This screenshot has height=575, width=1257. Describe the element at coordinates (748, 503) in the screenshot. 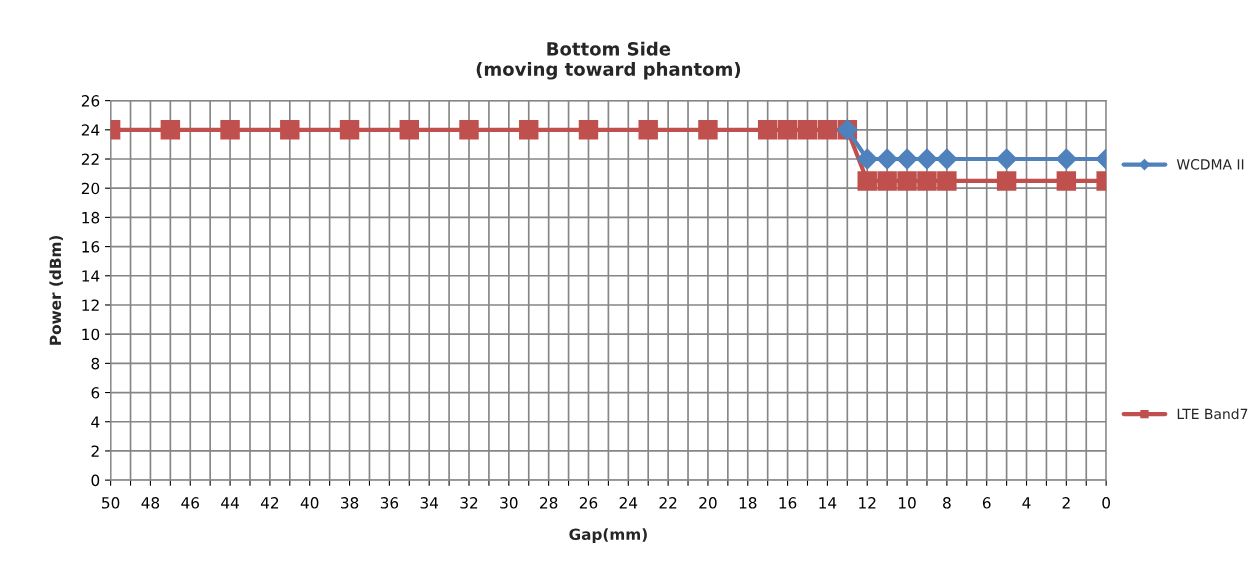

I see `x-tick-label: 18` at that location.